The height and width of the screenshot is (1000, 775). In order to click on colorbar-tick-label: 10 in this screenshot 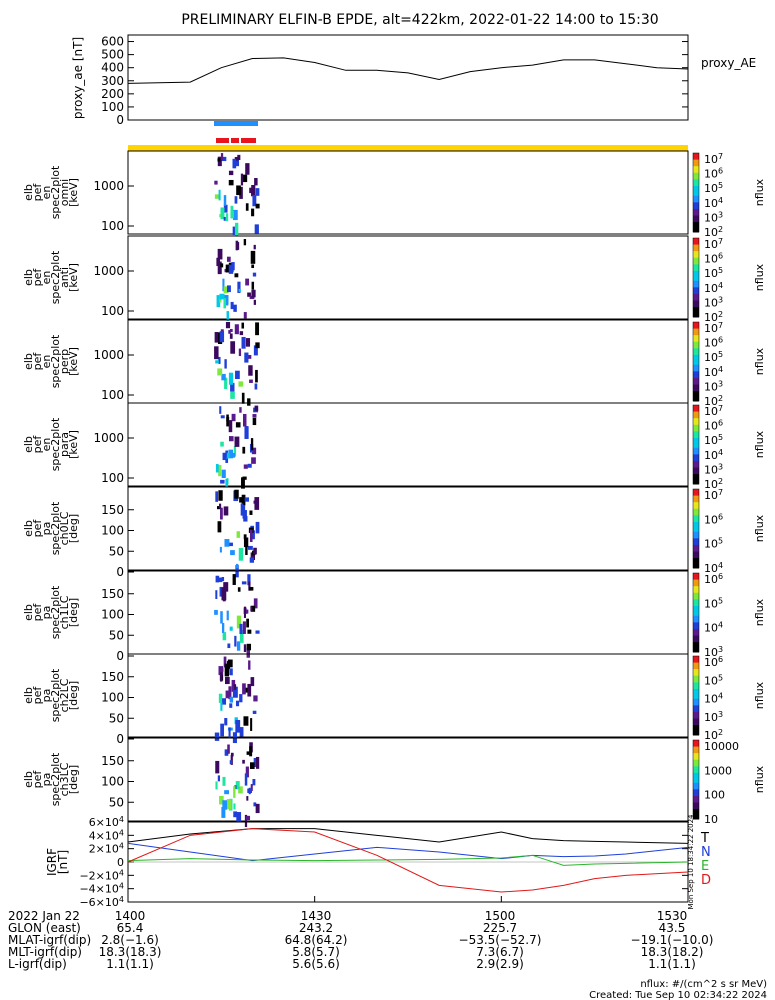, I will do `click(711, 819)`.